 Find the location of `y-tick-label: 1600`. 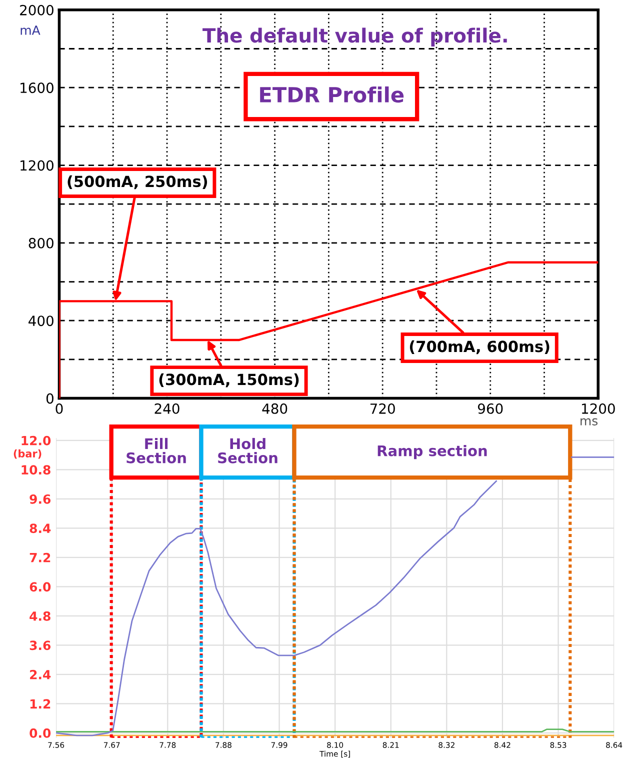

y-tick-label: 1600 is located at coordinates (37, 88).